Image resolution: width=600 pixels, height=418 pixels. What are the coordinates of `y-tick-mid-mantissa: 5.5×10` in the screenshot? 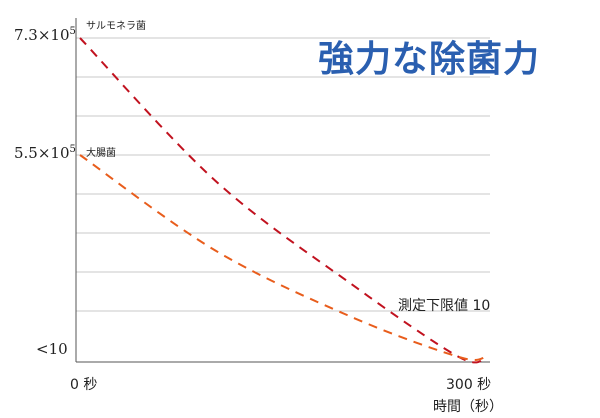 It's located at (42, 153).